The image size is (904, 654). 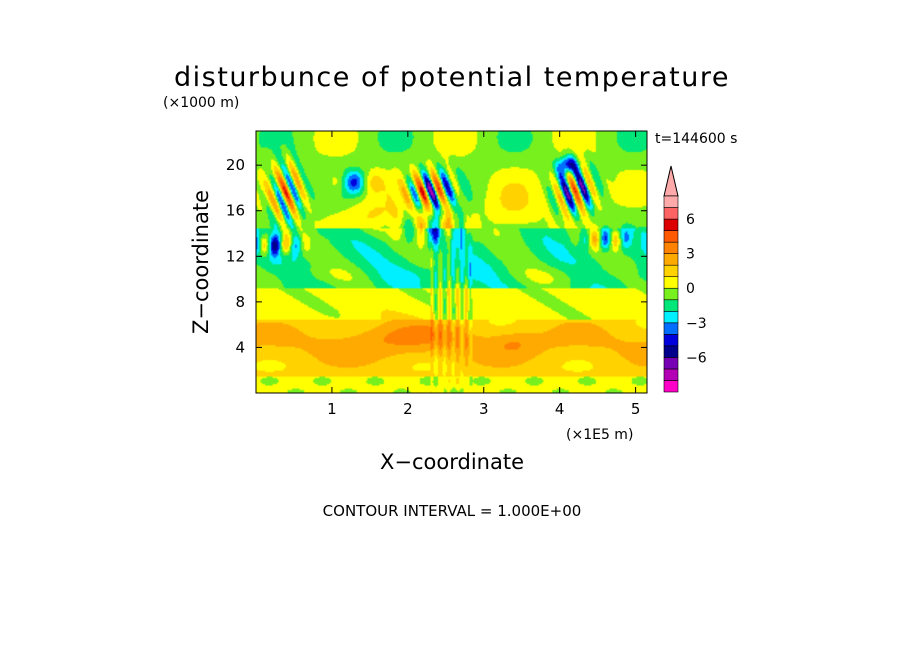 I want to click on colorbar-label: −3, so click(x=696, y=324).